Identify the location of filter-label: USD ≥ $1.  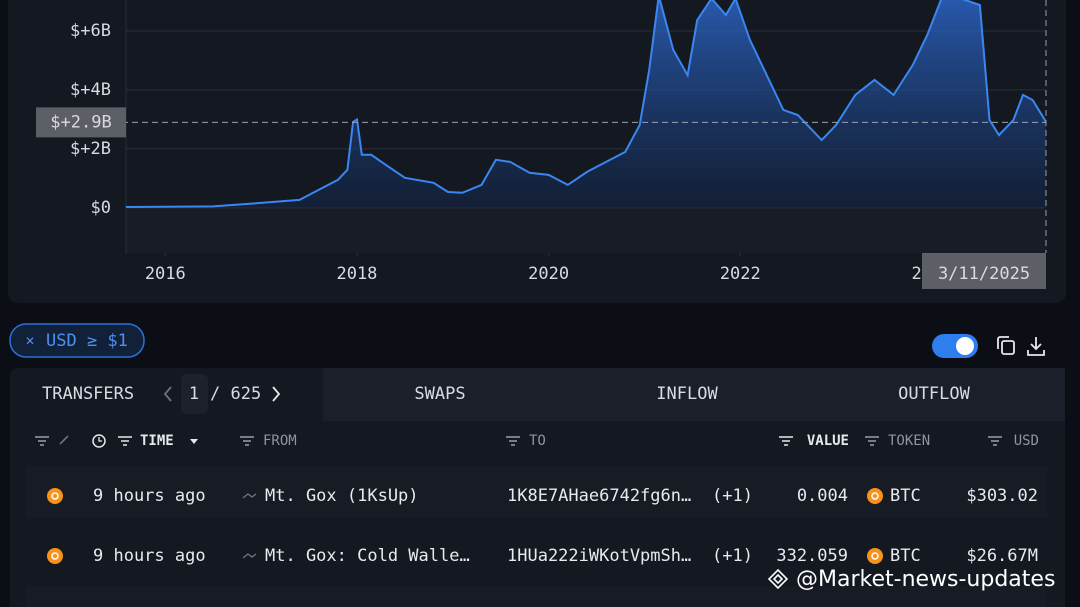
(87, 341).